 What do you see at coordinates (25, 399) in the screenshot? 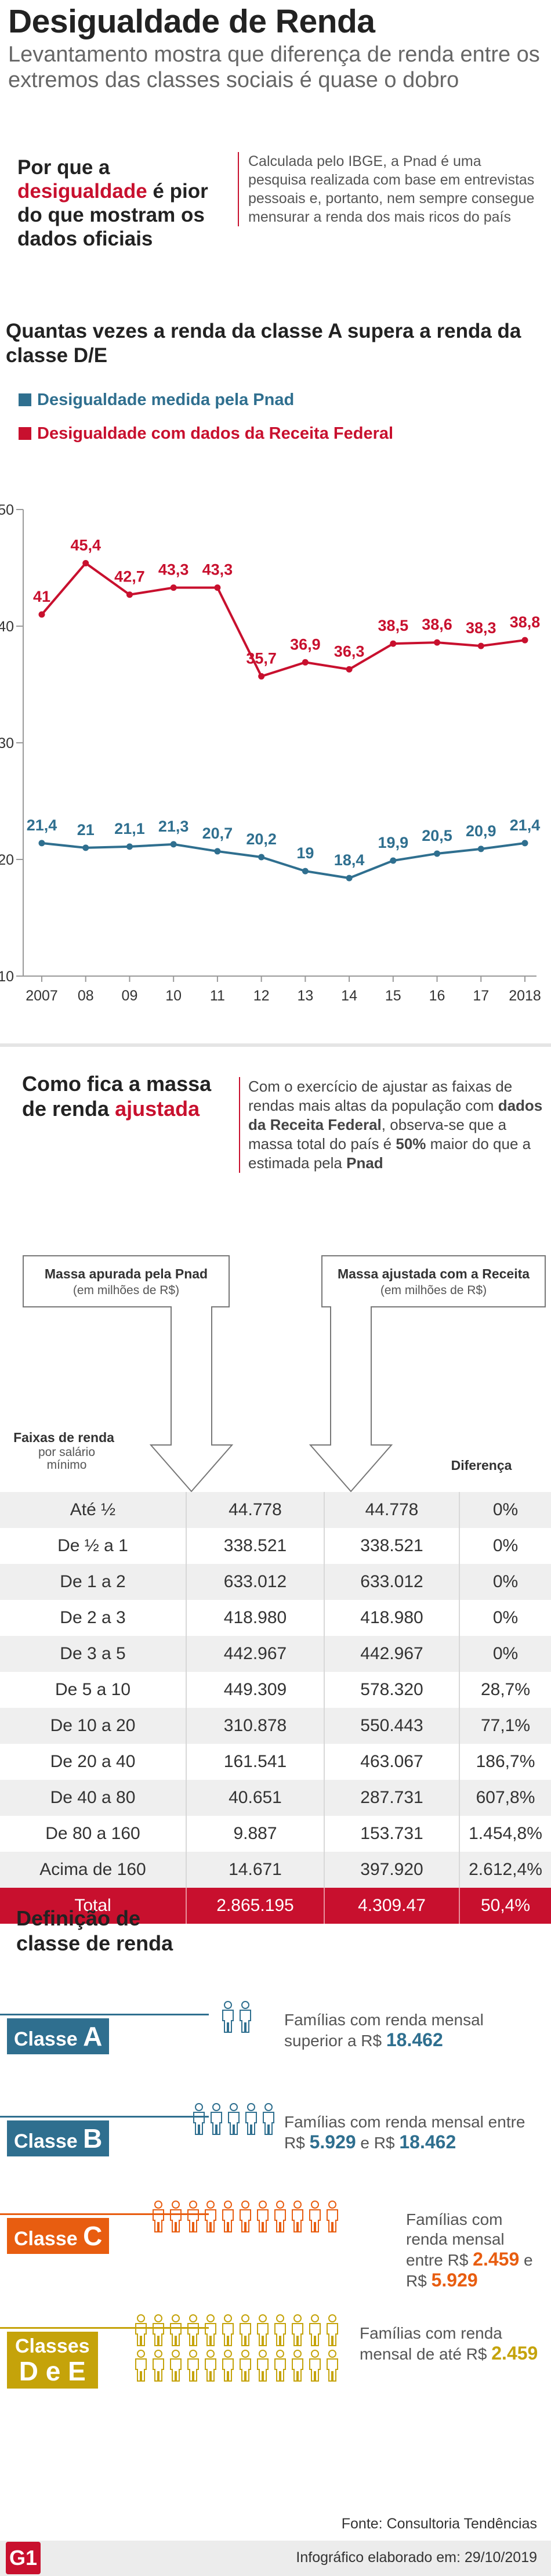
I see `legend-pnad-swatch` at bounding box center [25, 399].